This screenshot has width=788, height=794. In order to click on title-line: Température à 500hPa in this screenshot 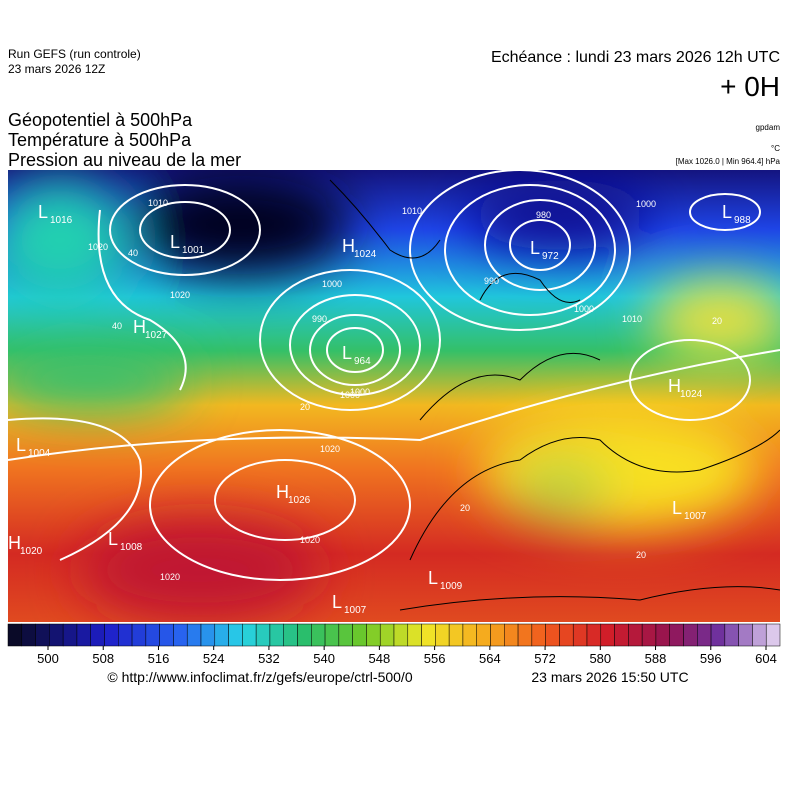, I will do `click(100, 140)`.